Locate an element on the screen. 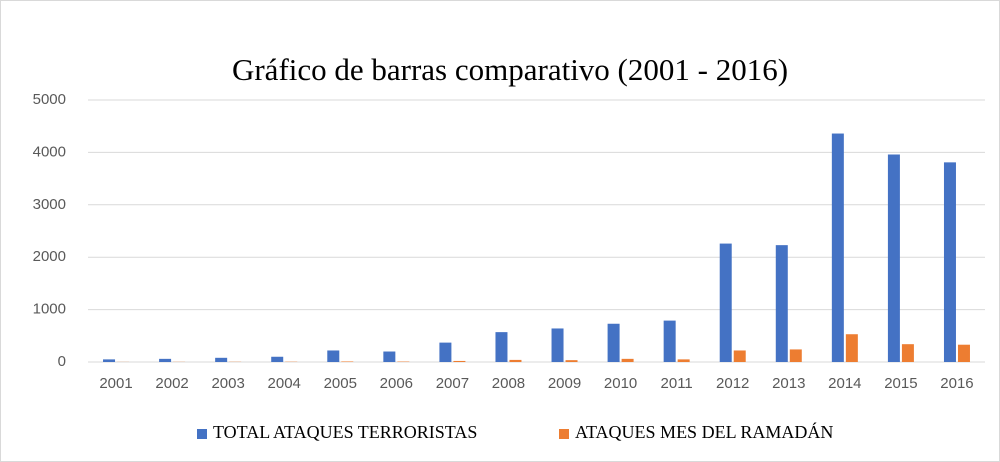  x-tick-label: 2005 is located at coordinates (340, 383).